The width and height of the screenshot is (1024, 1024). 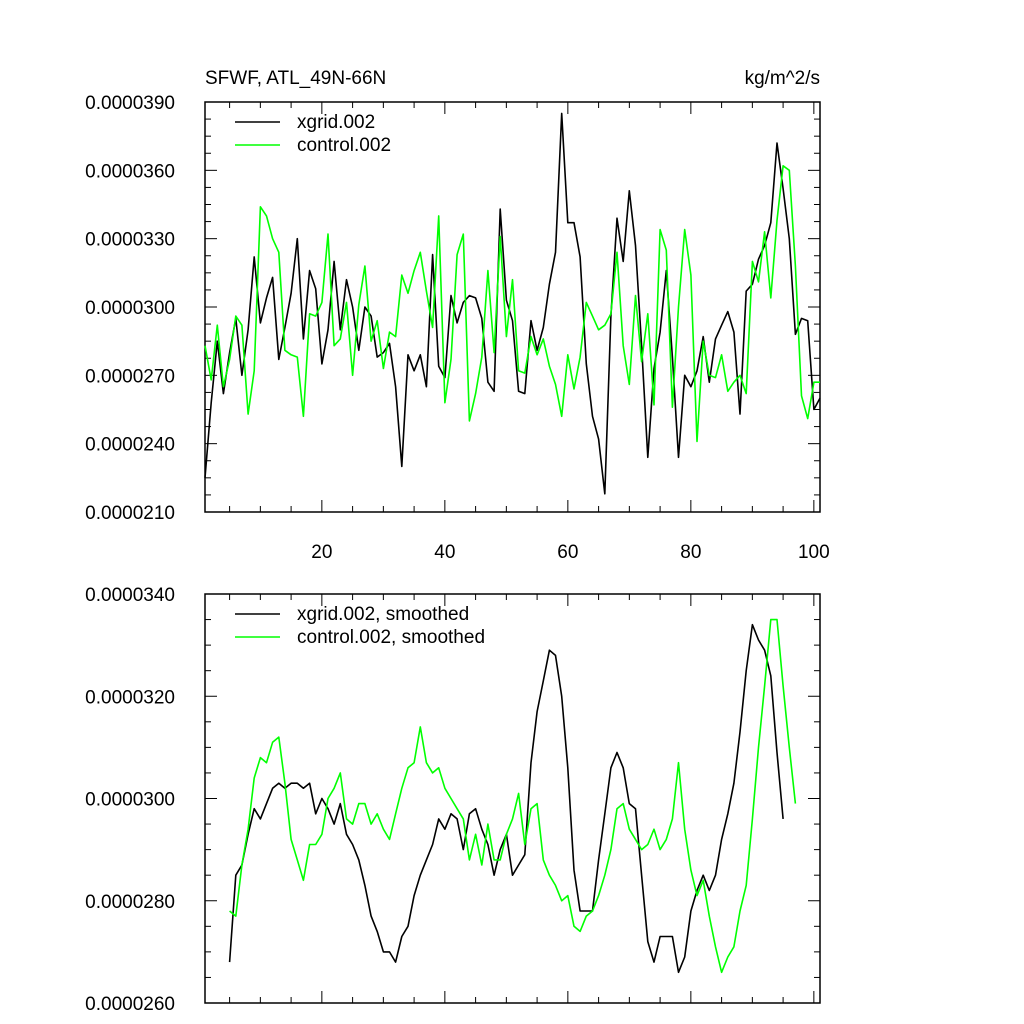 What do you see at coordinates (444, 552) in the screenshot?
I see `x-tick-label: 40` at bounding box center [444, 552].